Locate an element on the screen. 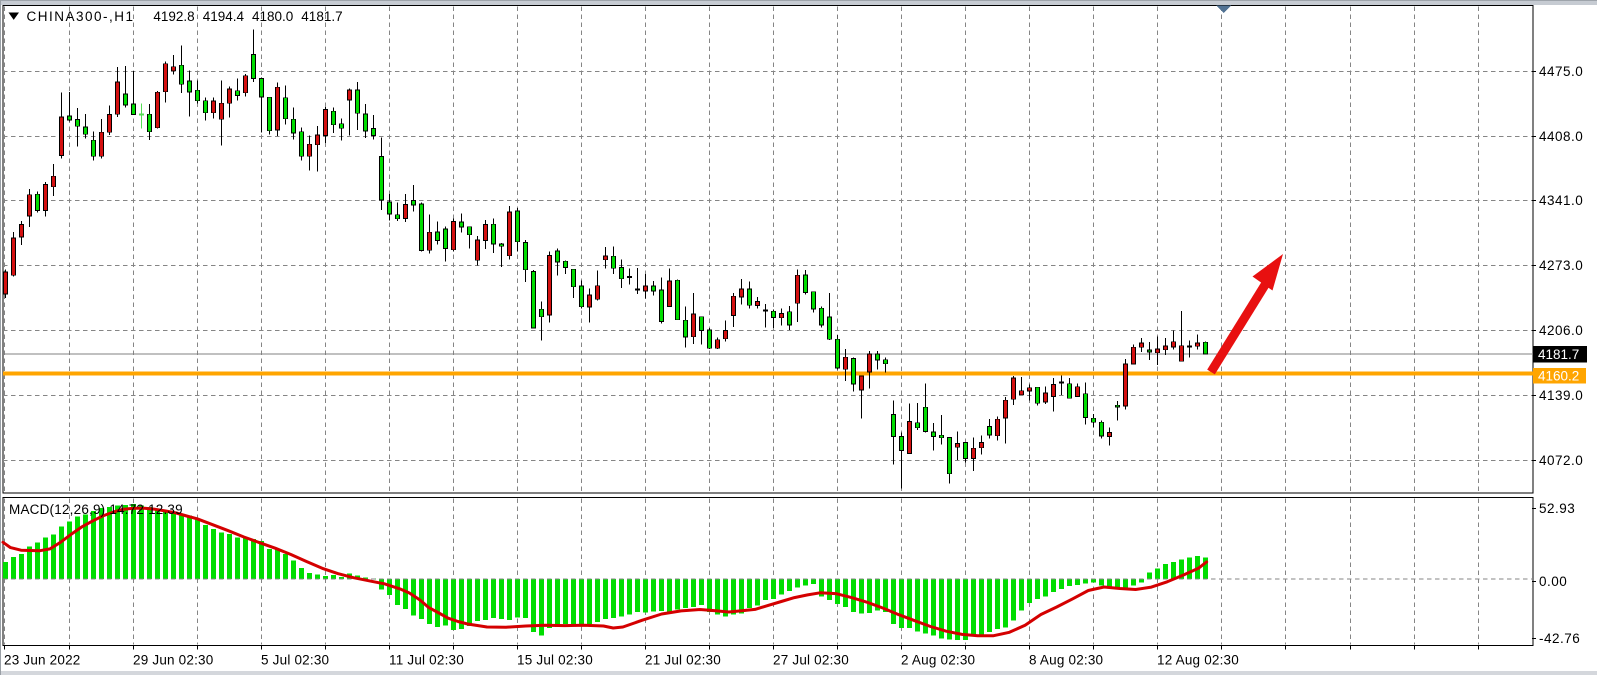 The image size is (1597, 675). svg-text: 4194.4 is located at coordinates (224, 16).